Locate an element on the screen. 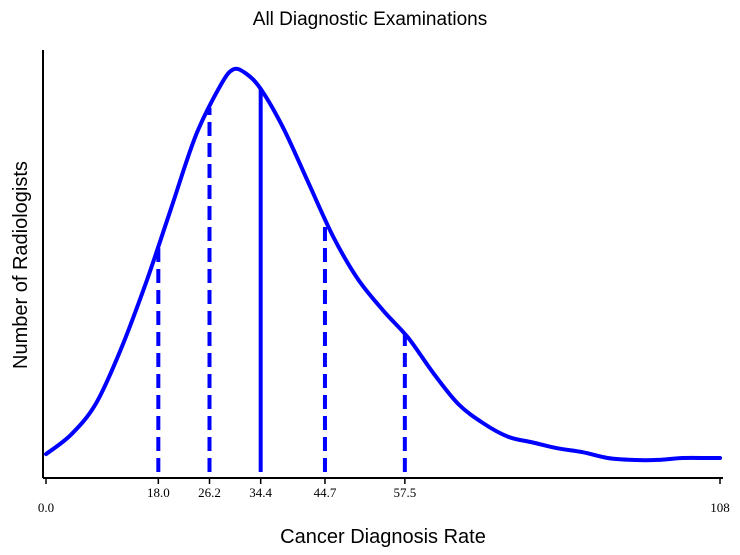 The image size is (740, 555). x-tick-label: 108 is located at coordinates (720, 507).